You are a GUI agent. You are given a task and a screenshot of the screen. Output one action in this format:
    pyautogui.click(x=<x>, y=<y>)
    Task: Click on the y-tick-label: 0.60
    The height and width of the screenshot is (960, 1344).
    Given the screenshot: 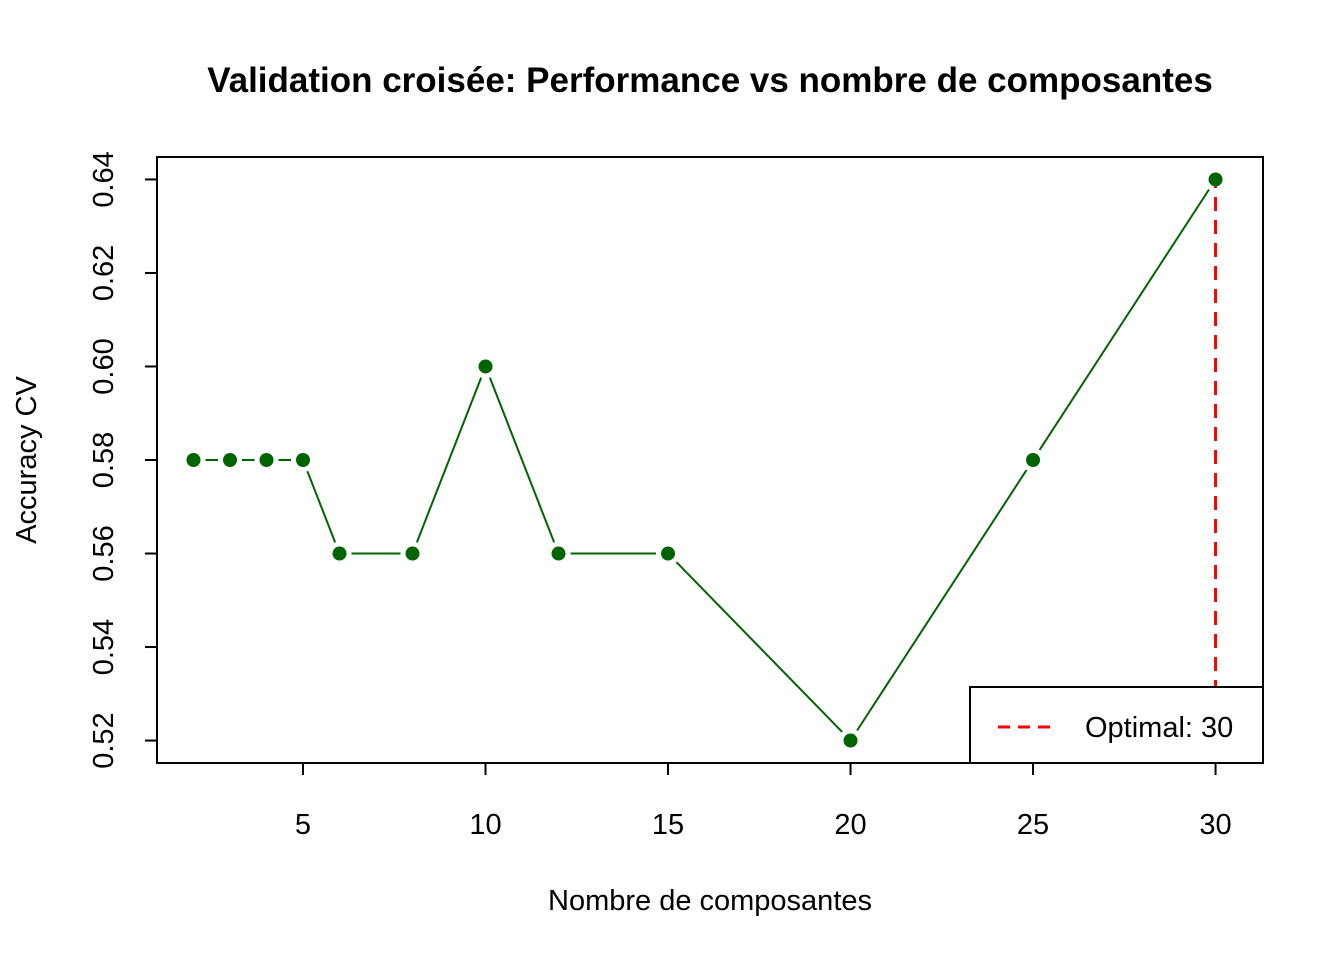 What is the action you would take?
    pyautogui.click(x=104, y=366)
    